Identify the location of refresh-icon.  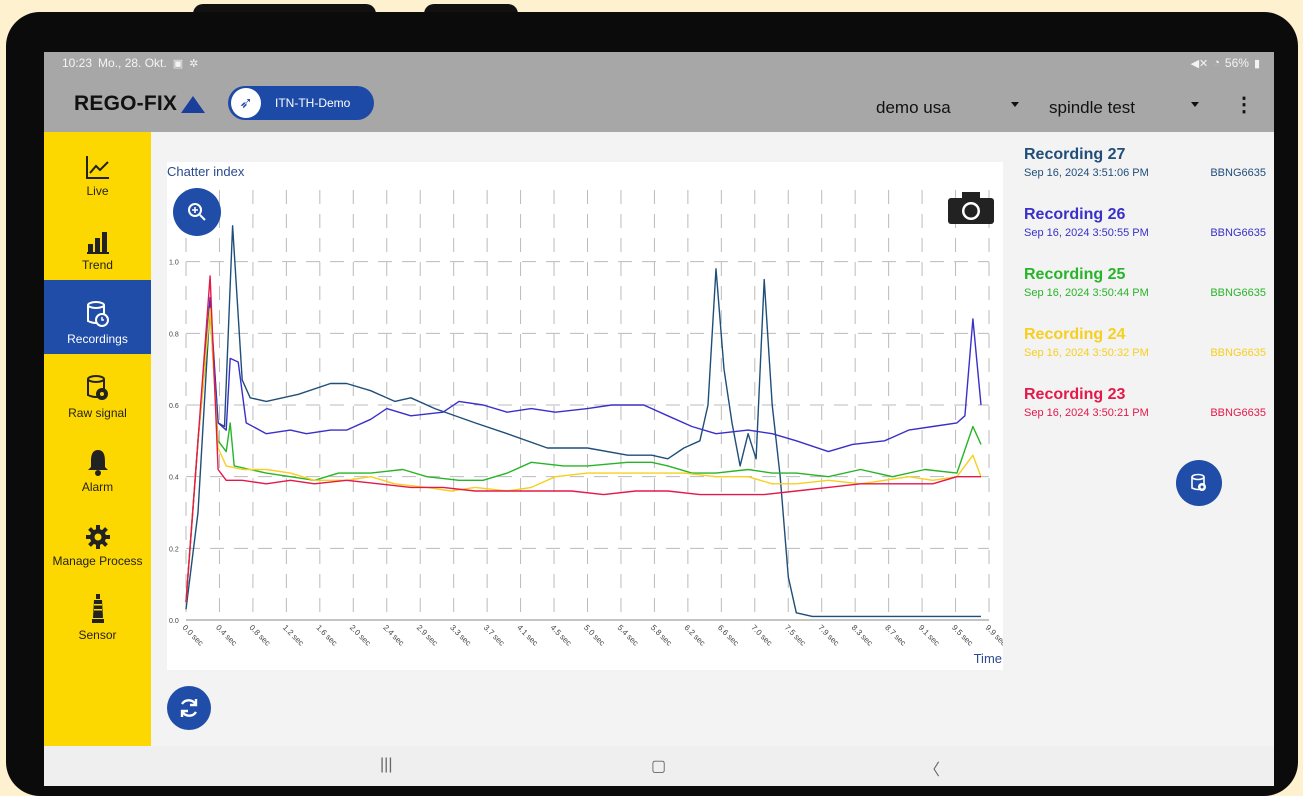
(189, 708).